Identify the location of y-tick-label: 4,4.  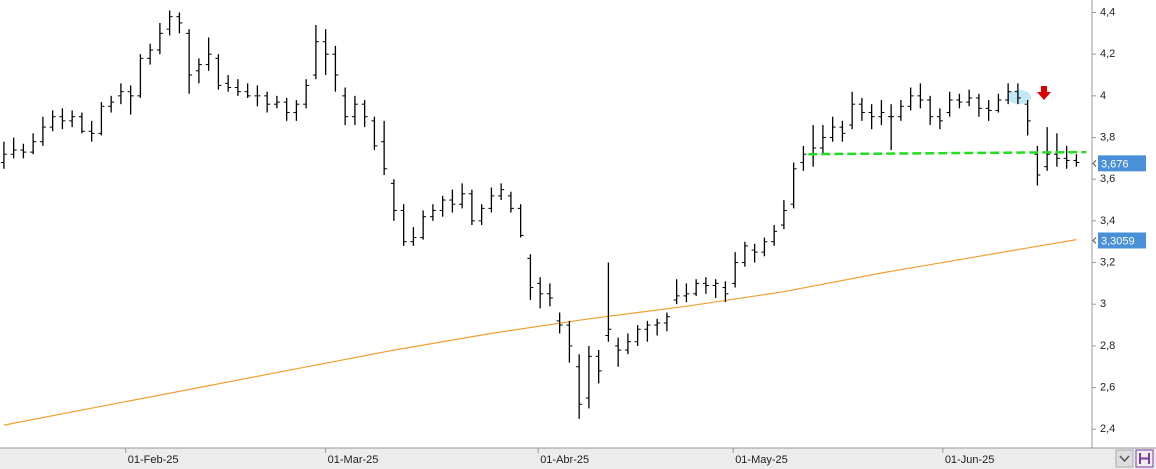
(1107, 12).